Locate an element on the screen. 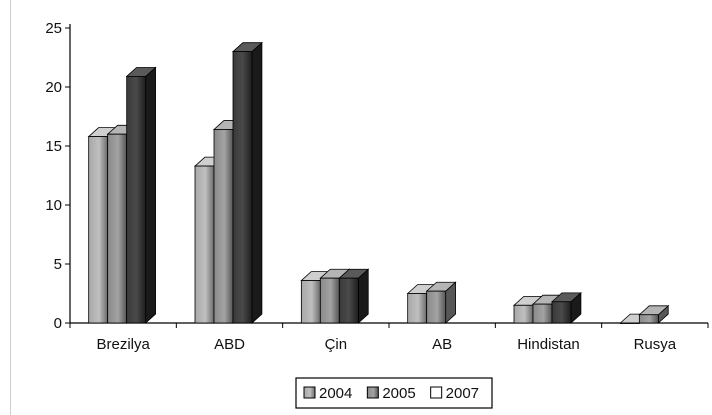 The image size is (712, 415). legend-label: 2004 is located at coordinates (335, 393).